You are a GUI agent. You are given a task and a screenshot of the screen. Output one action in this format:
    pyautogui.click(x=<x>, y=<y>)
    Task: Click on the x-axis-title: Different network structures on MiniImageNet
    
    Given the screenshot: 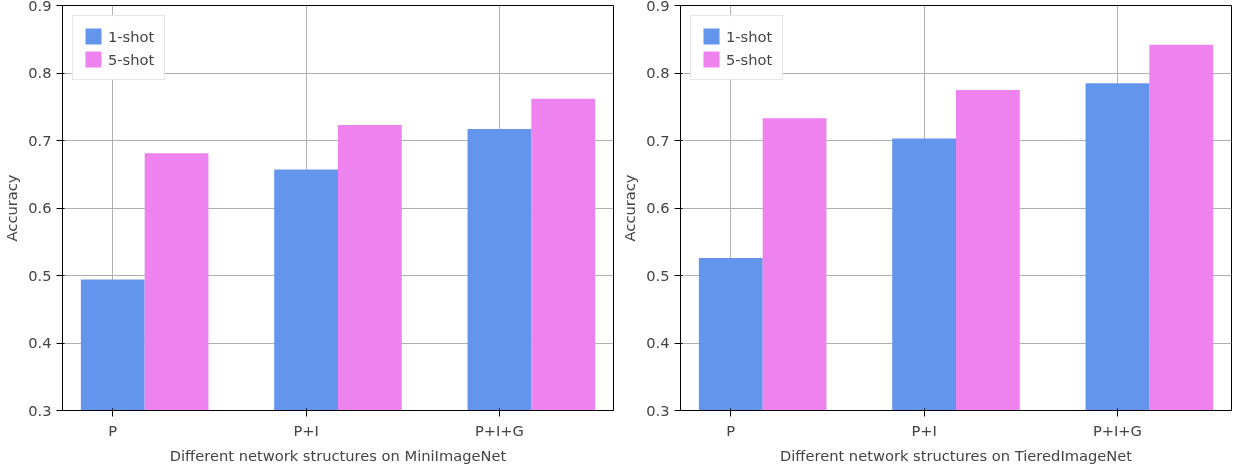 What is the action you would take?
    pyautogui.click(x=338, y=455)
    